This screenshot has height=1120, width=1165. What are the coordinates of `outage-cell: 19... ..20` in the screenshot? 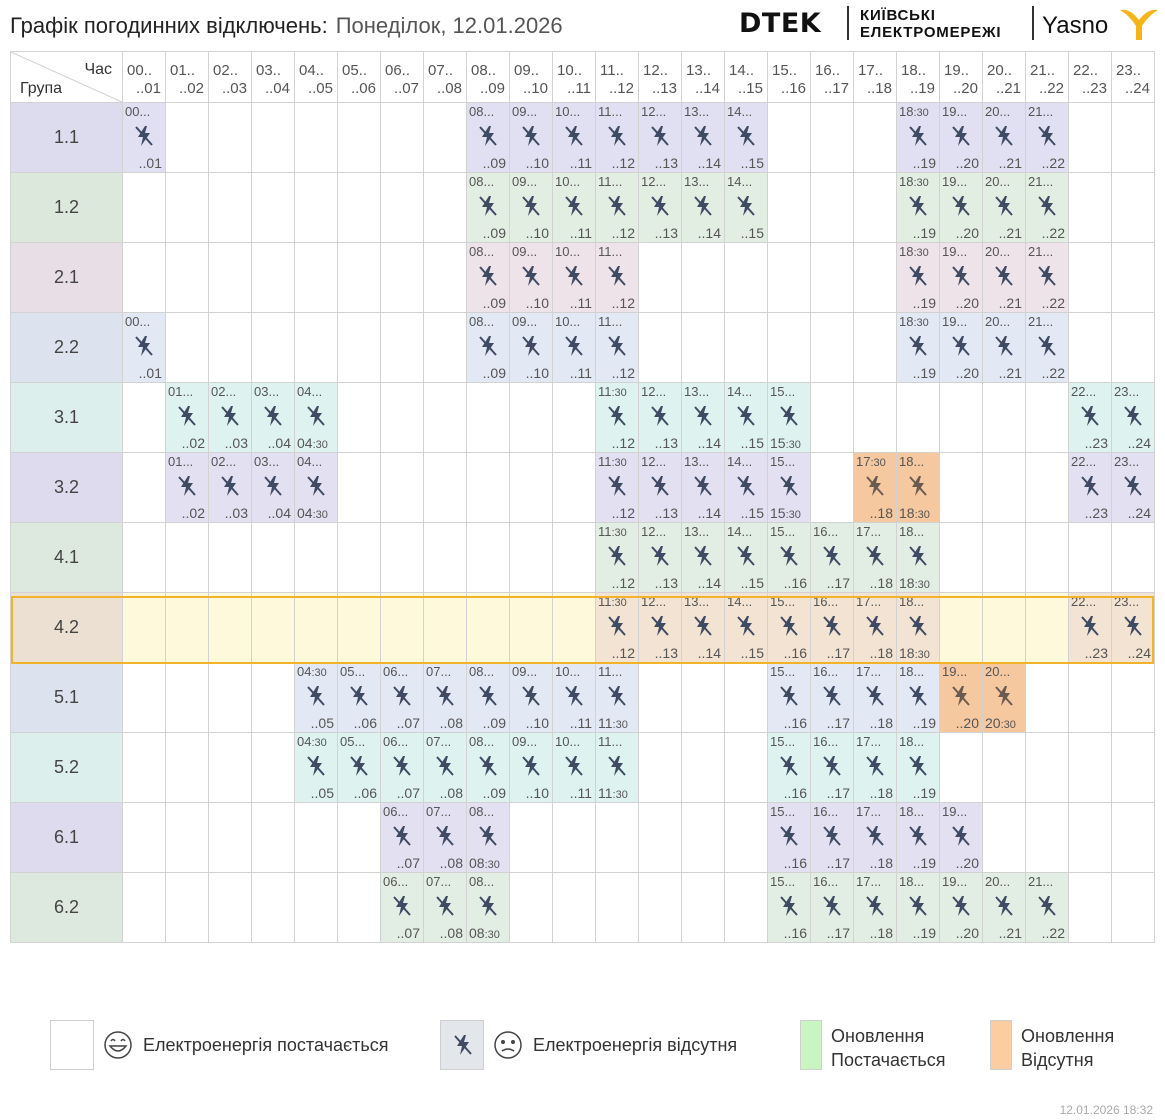 It's located at (961, 907).